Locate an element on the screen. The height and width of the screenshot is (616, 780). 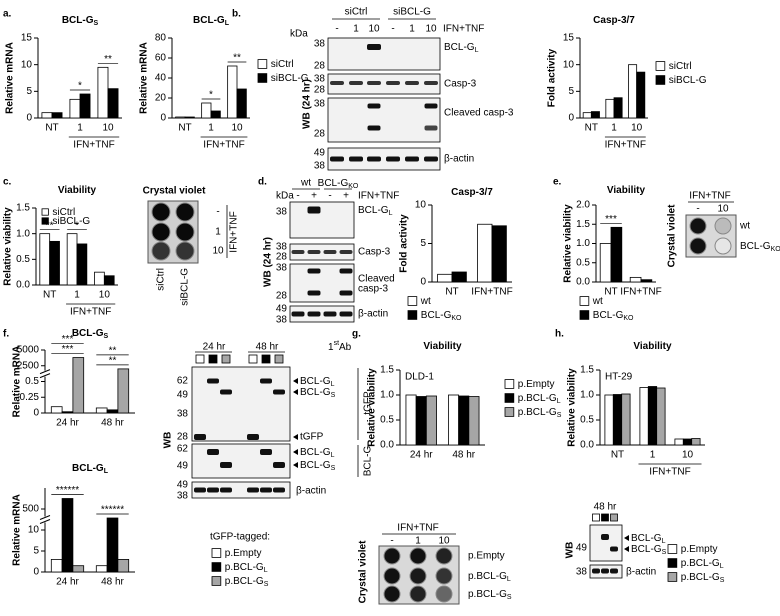
band-label: Cleaved is located at coordinates (376, 279).